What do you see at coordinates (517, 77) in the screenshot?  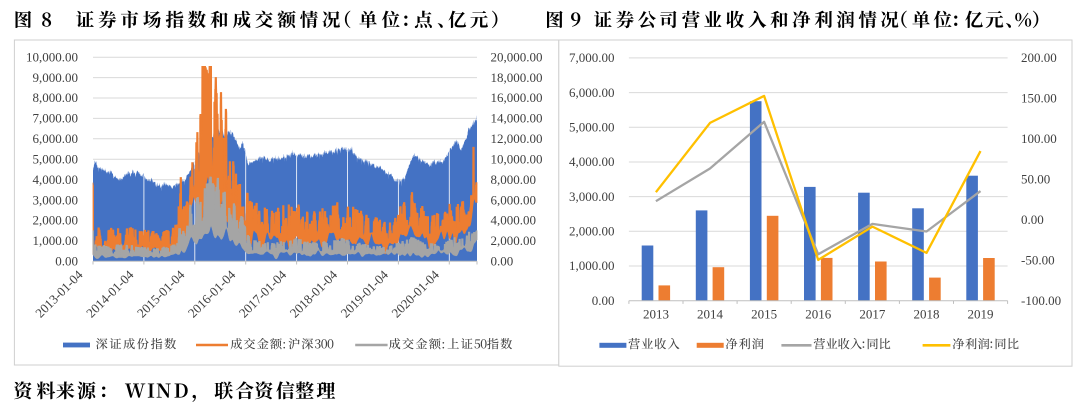 I see `svg-text: 18,000.00` at bounding box center [517, 77].